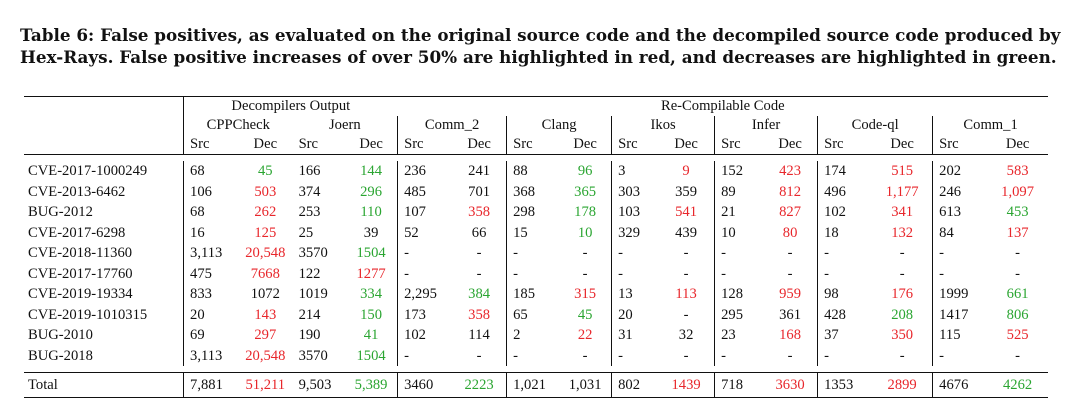 Image resolution: width=1080 pixels, height=415 pixels. I want to click on dec-cell: 541, so click(686, 212).